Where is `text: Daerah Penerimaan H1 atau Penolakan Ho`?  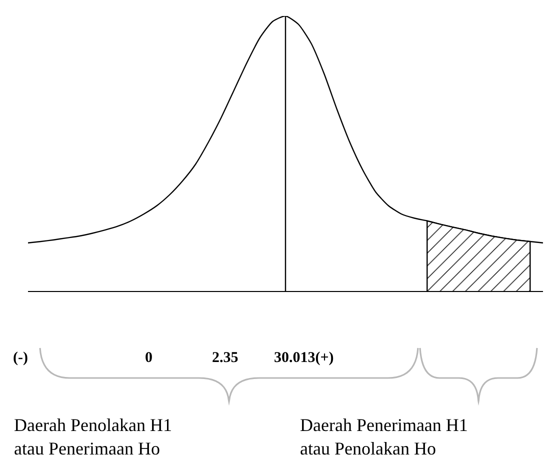 text: Daerah Penerimaan H1 atau Penolakan Ho is located at coordinates (384, 436).